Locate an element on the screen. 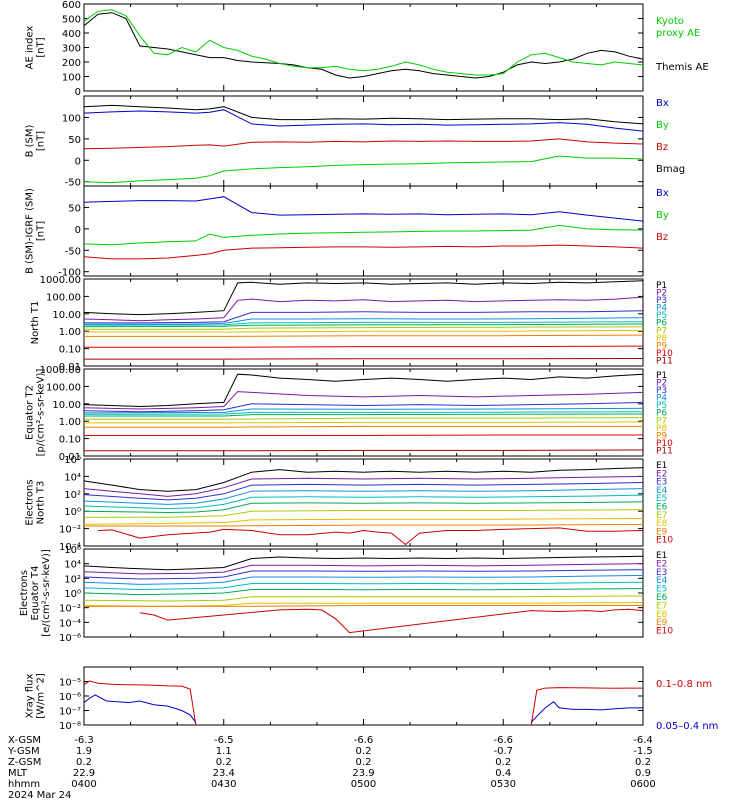 The image size is (750, 800). legend-label: E6 is located at coordinates (662, 598).